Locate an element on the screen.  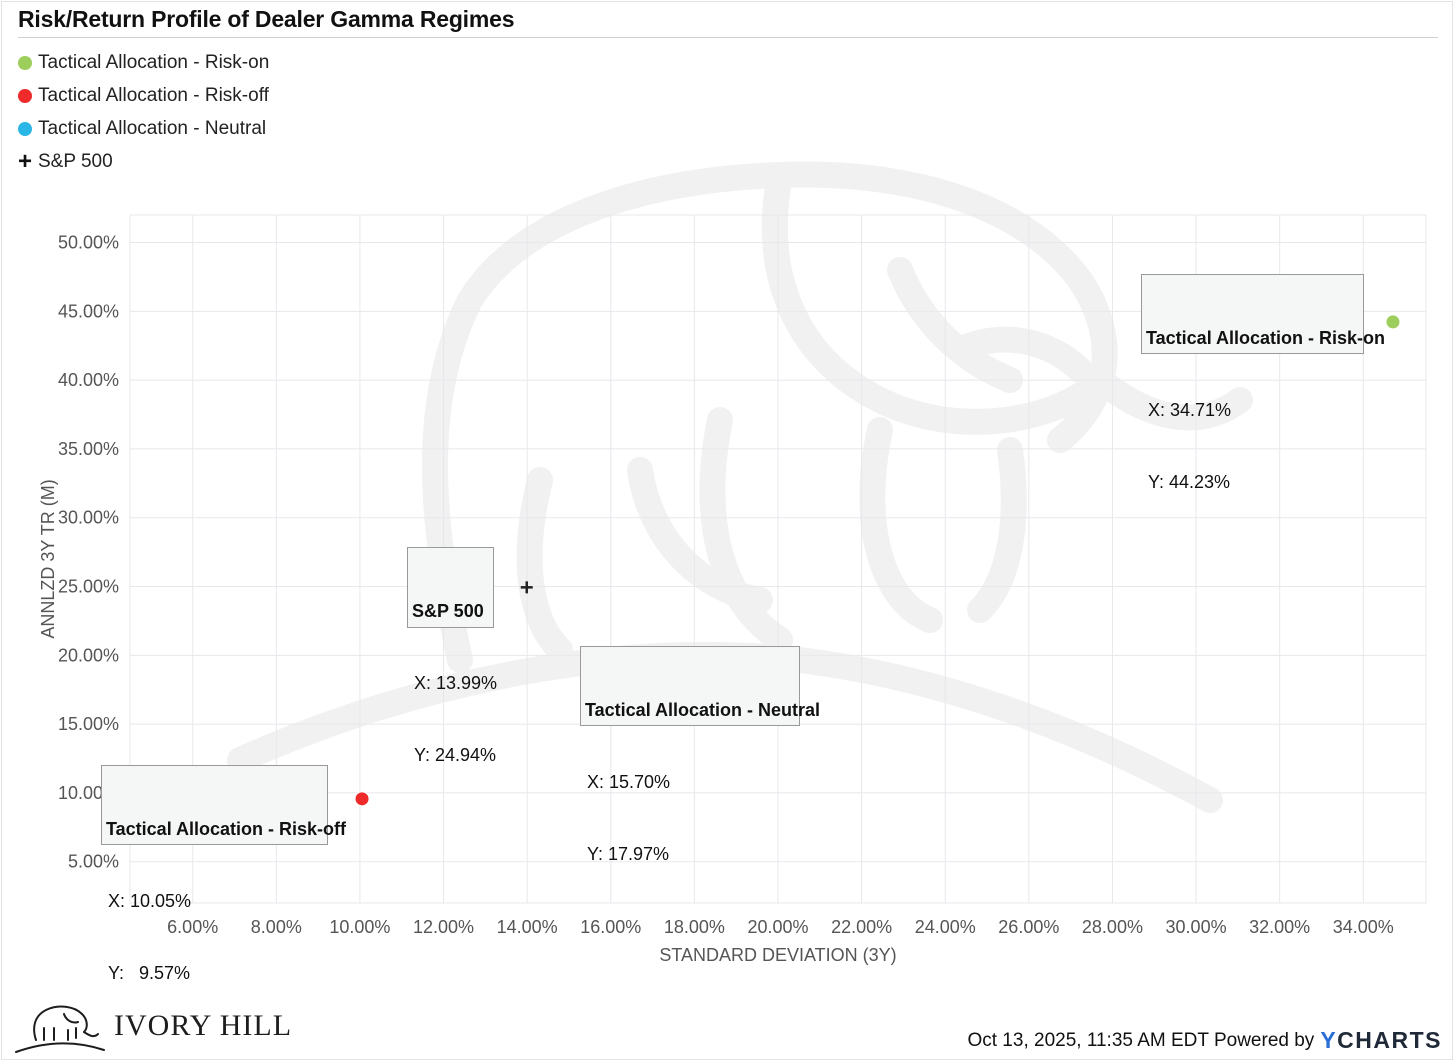
ycharts-logo: YCHARTS is located at coordinates (1381, 1040).